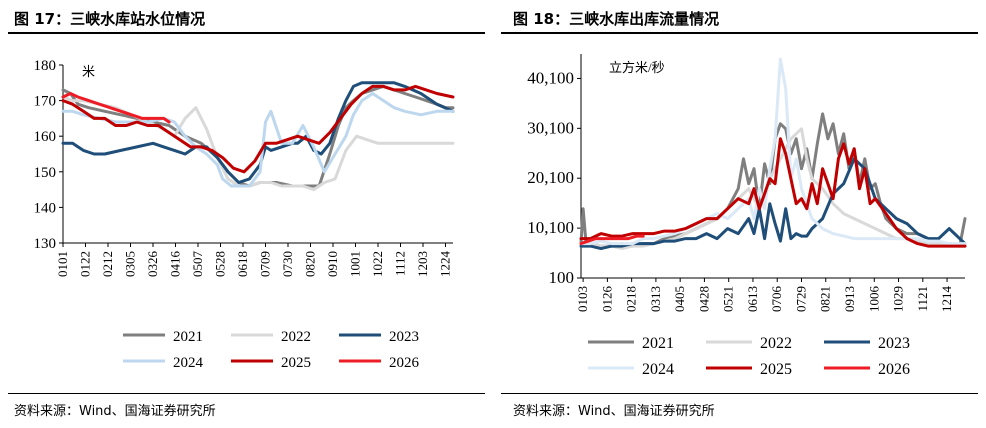  Describe the element at coordinates (445, 264) in the screenshot. I see `x-tick-label: 1224` at that location.